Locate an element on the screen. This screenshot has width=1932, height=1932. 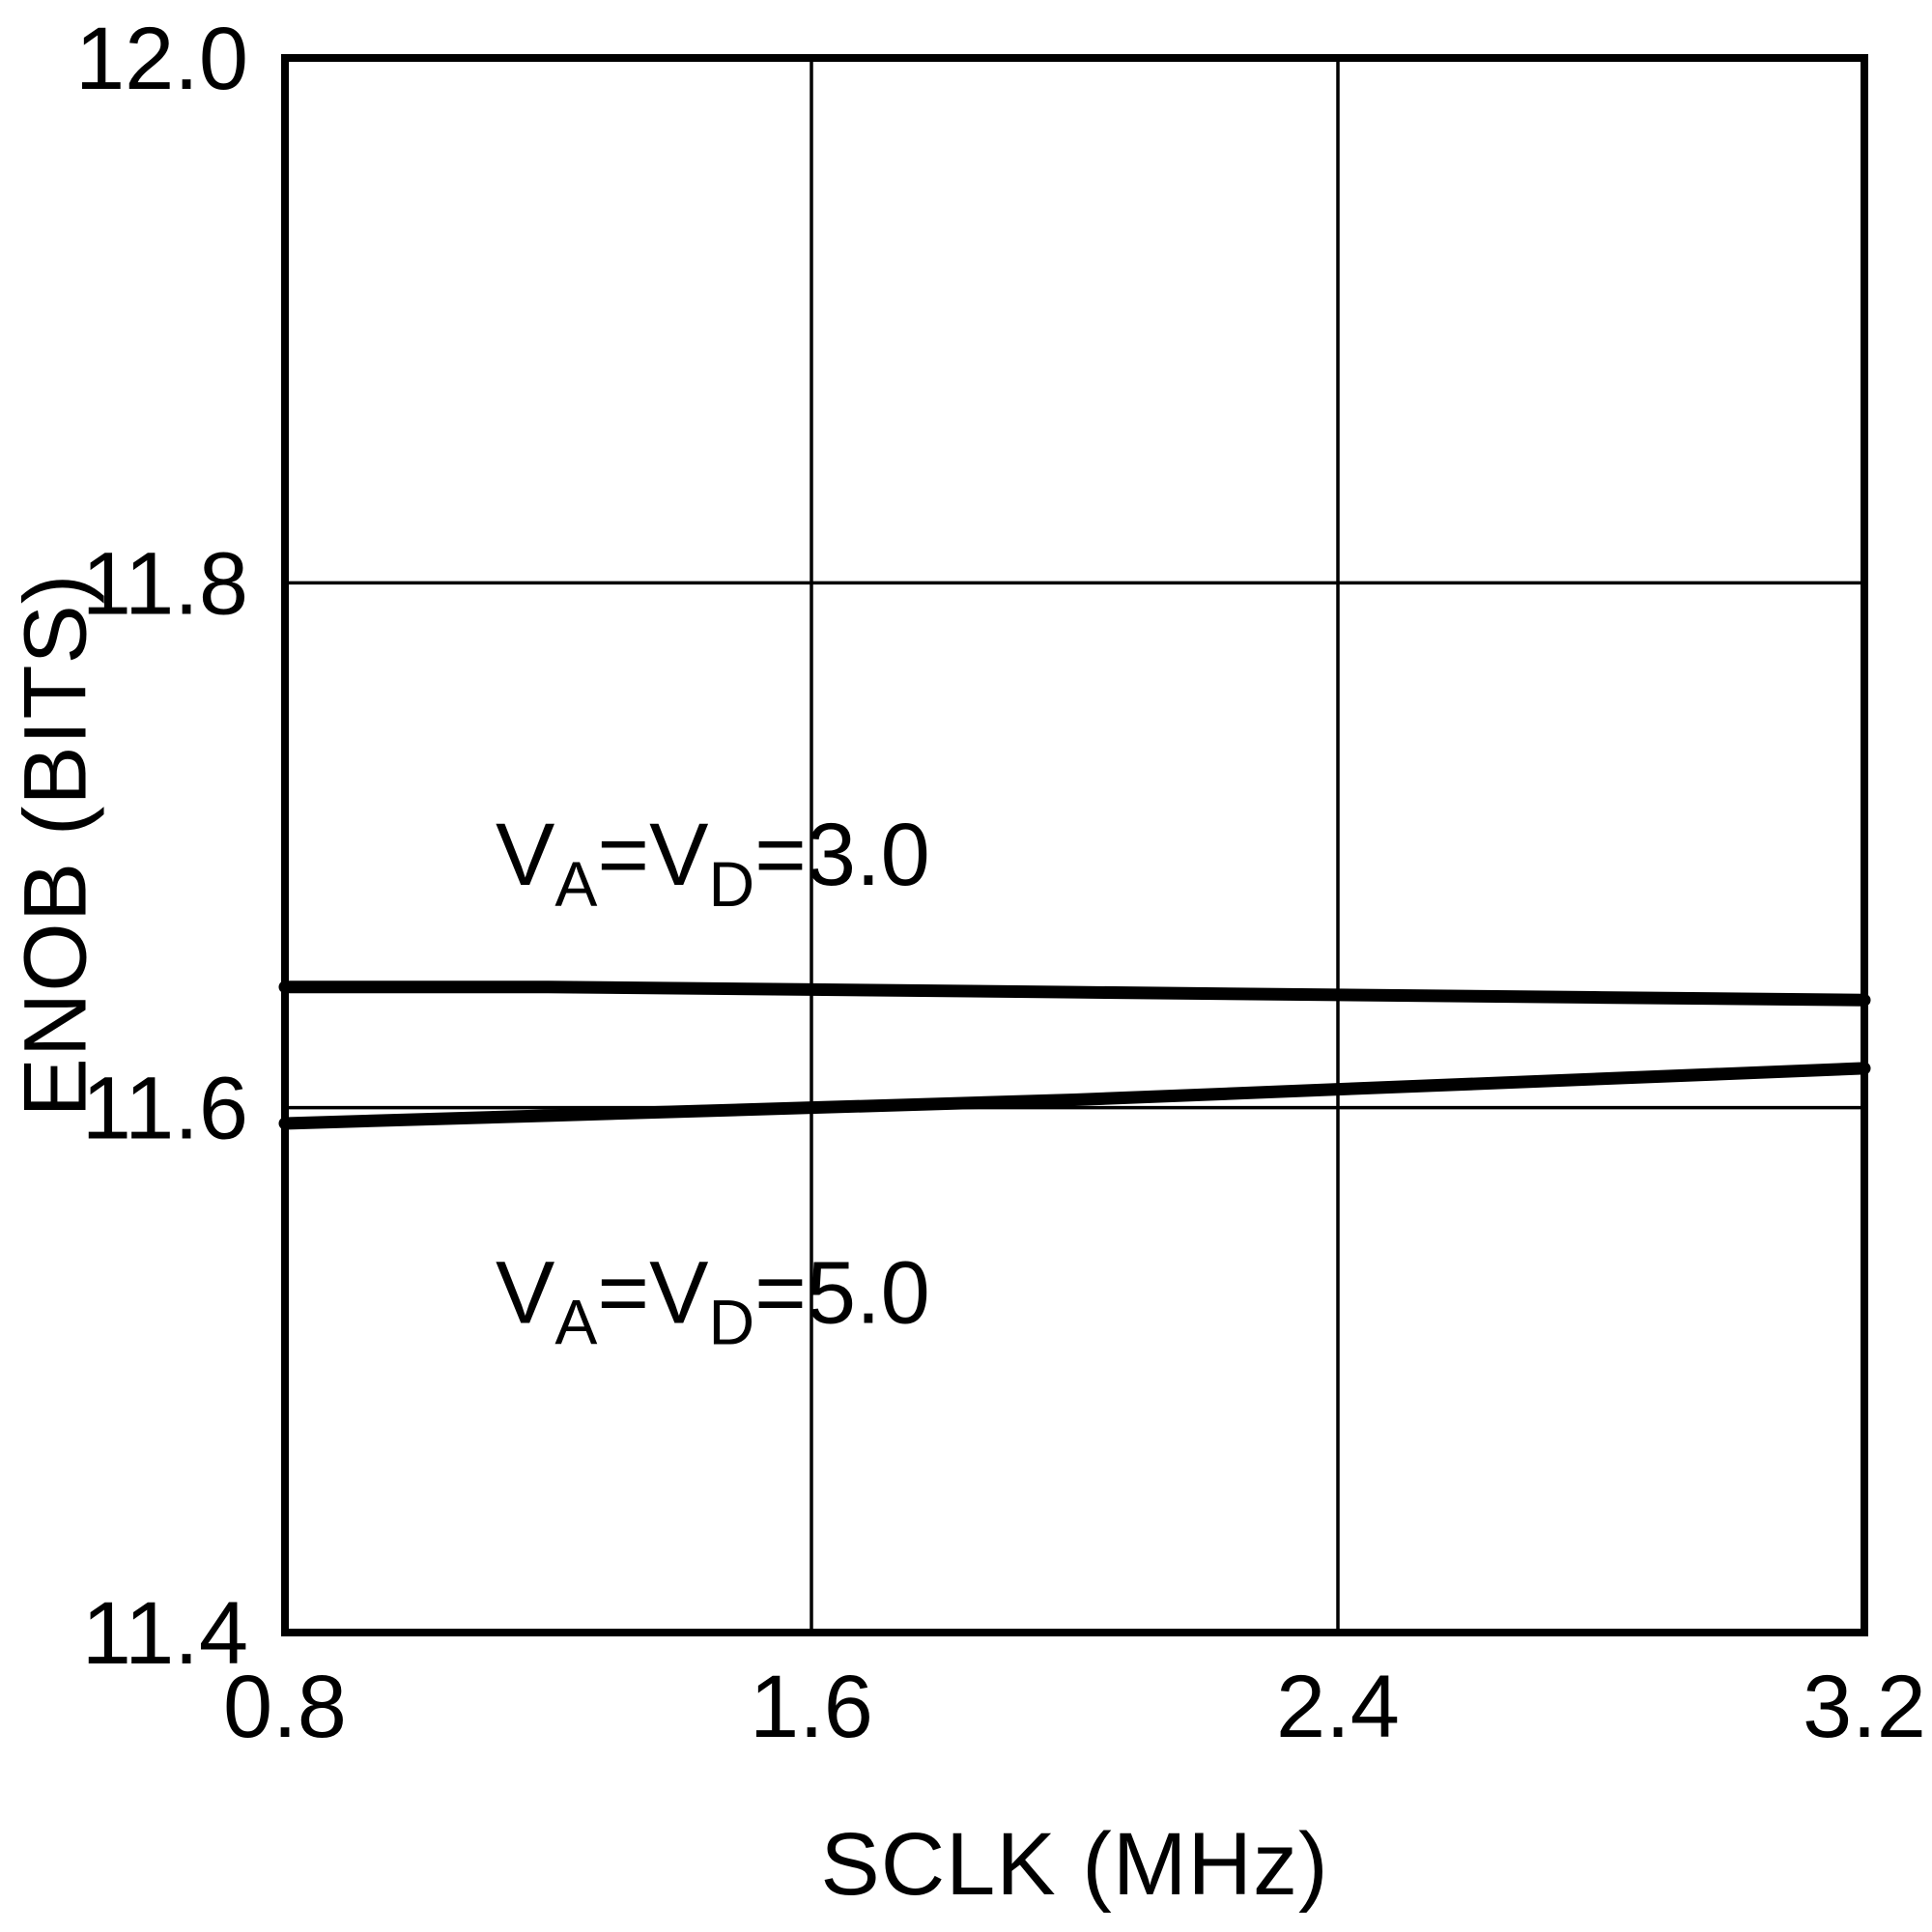
x-tick-label: 3.2 is located at coordinates (1864, 1707).